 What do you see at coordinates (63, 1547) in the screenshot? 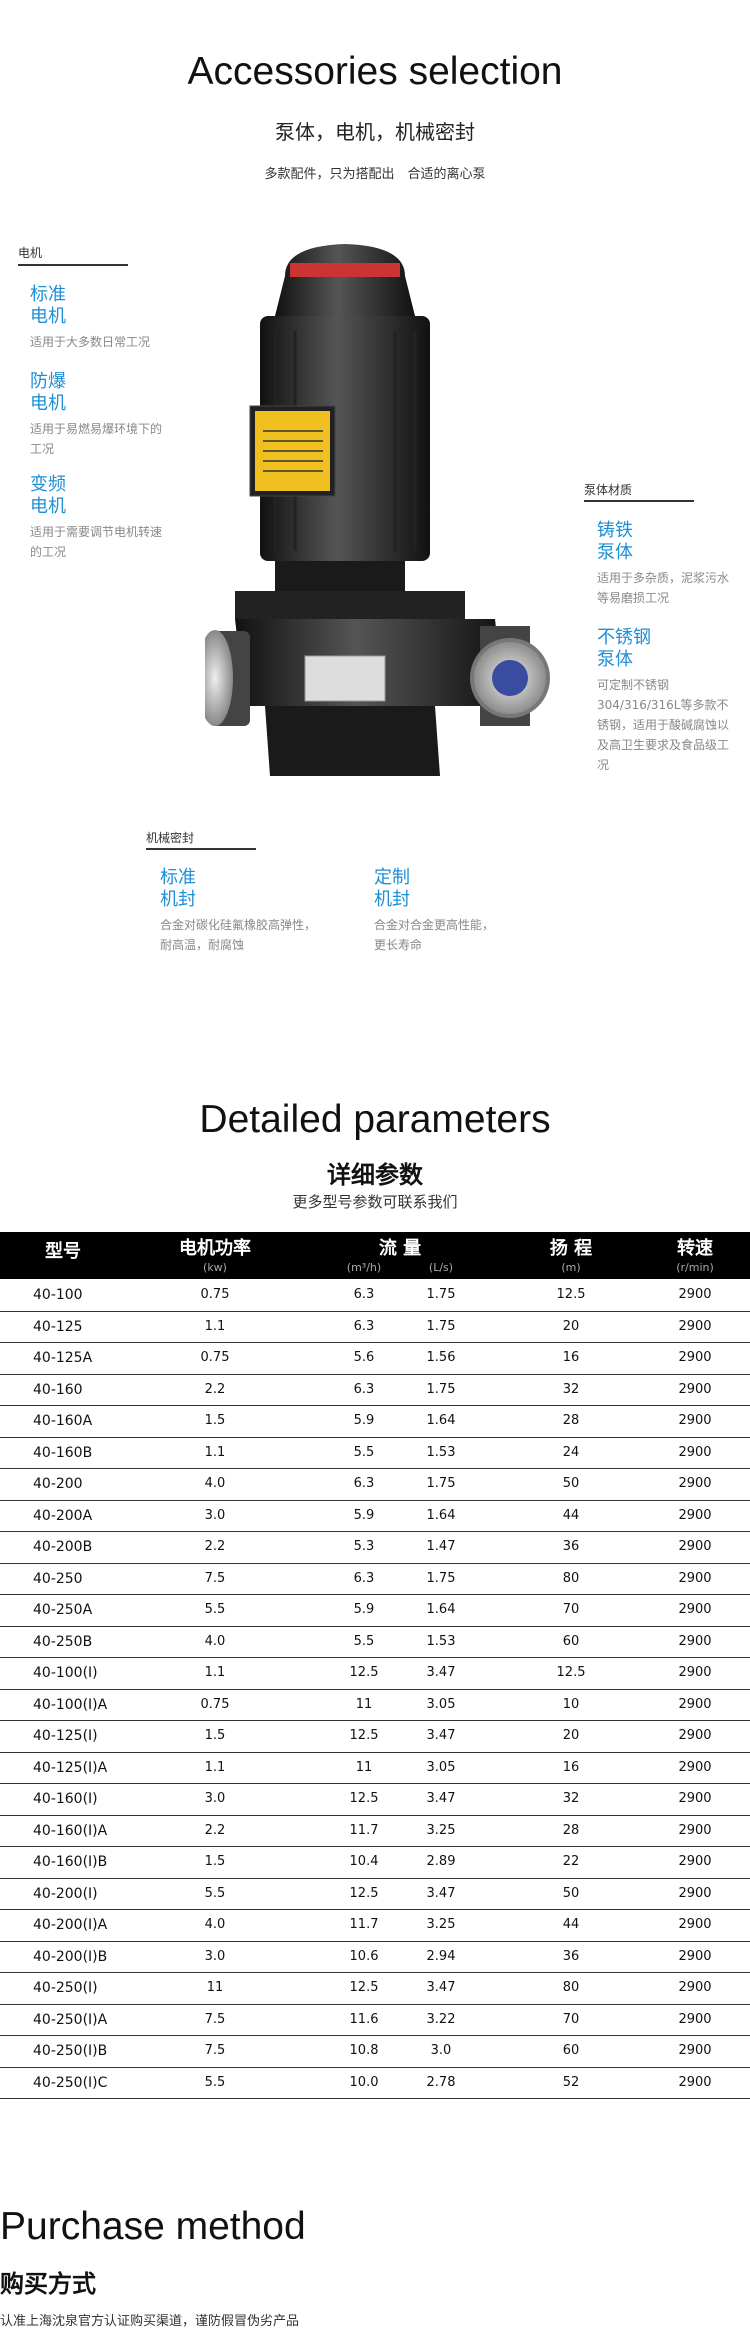
I see `table-cell: 40-200B` at bounding box center [63, 1547].